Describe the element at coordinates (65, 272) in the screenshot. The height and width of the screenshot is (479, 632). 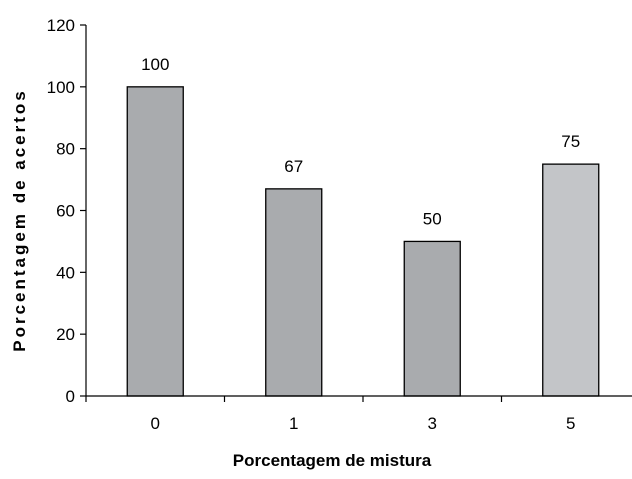
I see `y-tick-label-40: 40` at that location.